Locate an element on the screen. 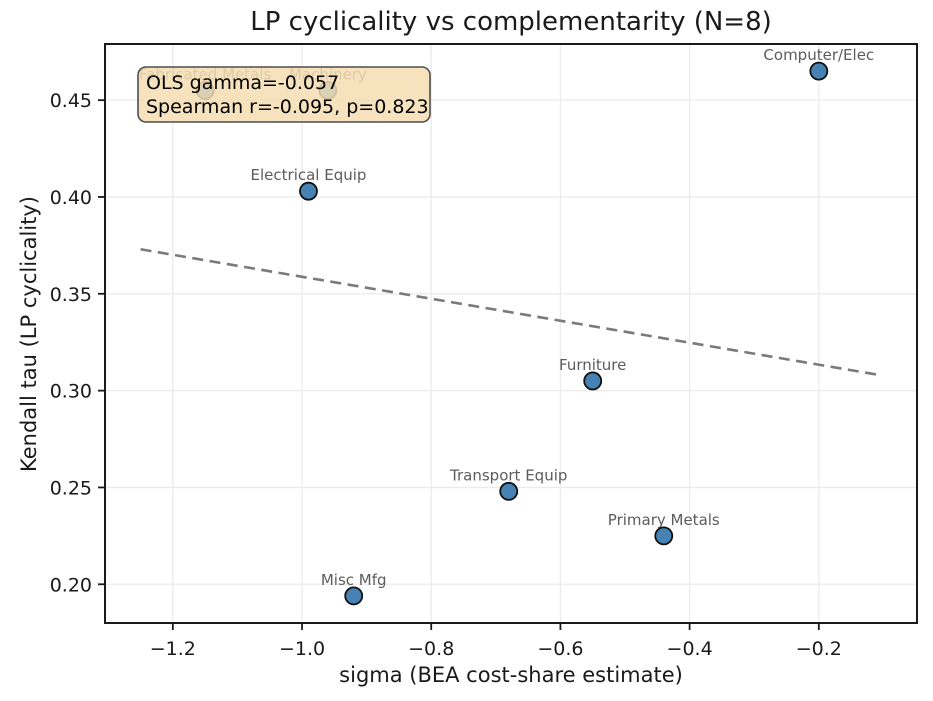 This screenshot has height=701, width=933. y-tick-label: 0.25 is located at coordinates (71, 488).